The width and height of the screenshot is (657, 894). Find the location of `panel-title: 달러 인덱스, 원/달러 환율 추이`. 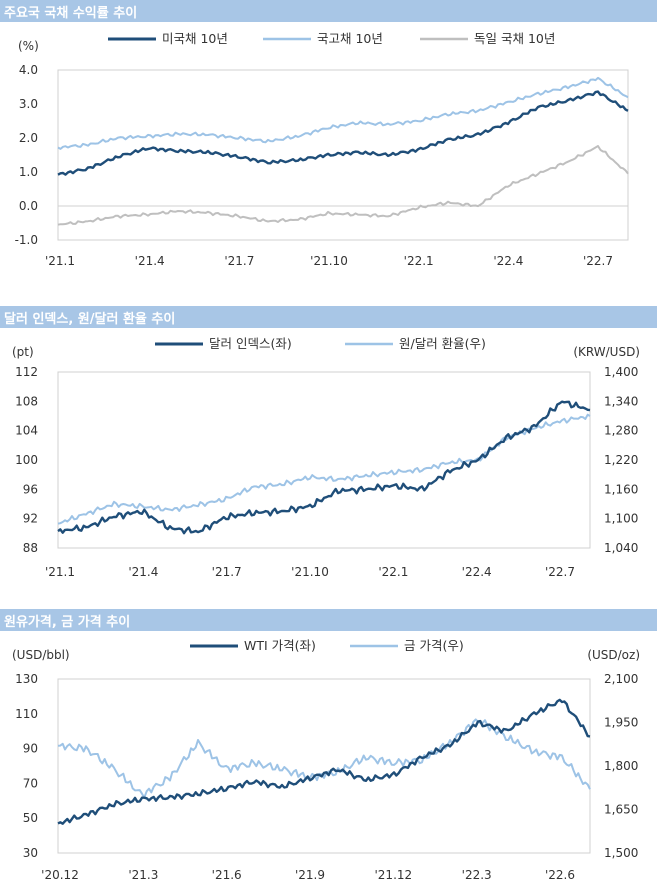

panel-title: 달러 인덱스, 원/달러 환율 추이 is located at coordinates (90, 319).